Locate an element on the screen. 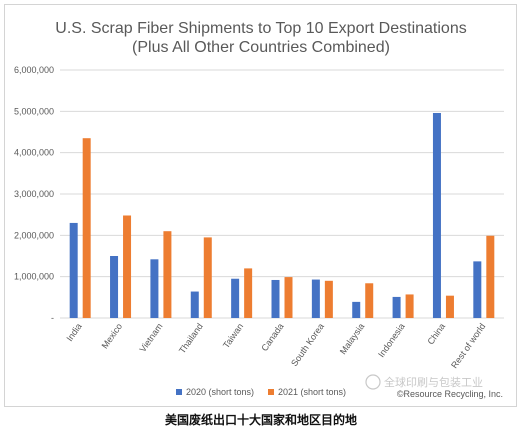 This screenshot has height=432, width=522. y-tick-label: - is located at coordinates (52, 318).